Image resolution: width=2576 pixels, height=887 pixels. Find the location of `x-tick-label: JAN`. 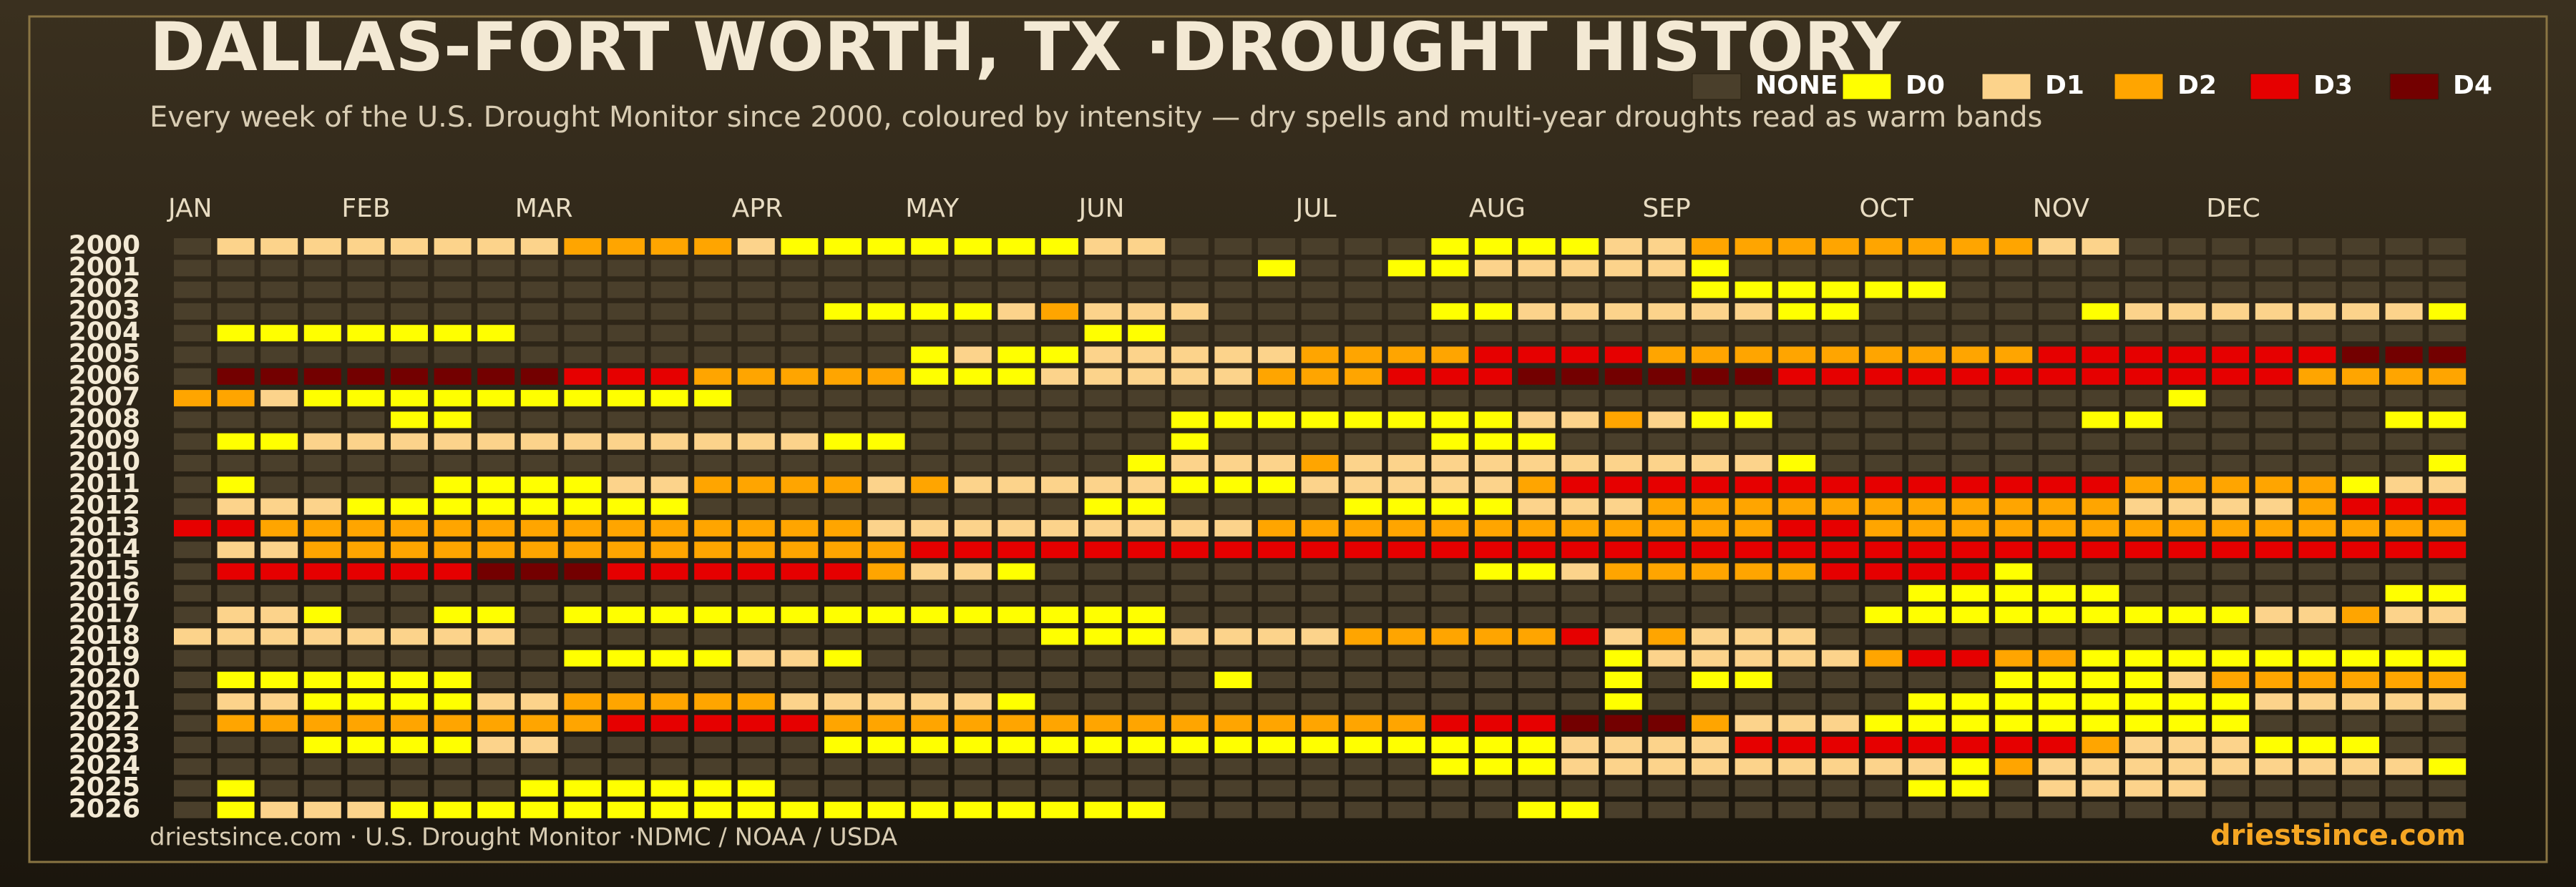

x-tick-label: JAN is located at coordinates (190, 209).